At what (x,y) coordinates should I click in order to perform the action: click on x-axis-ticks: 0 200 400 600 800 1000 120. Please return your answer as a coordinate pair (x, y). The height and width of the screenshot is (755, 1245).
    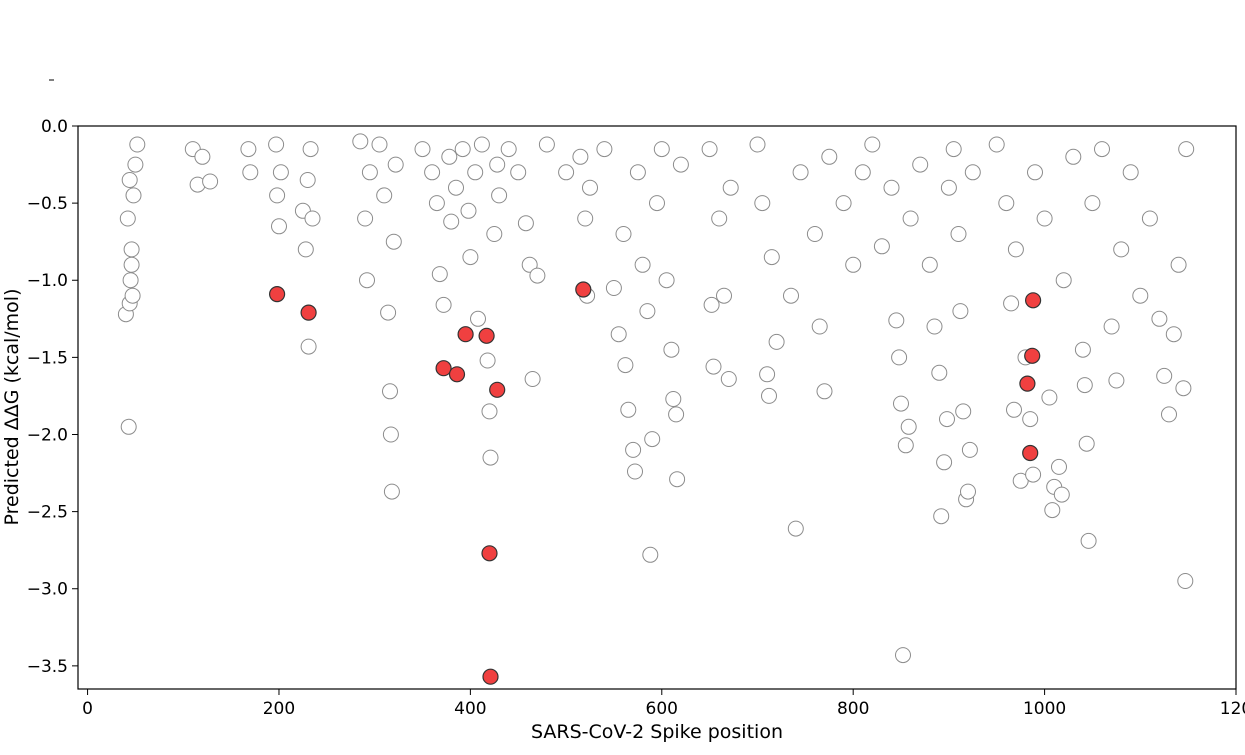
    Looking at the image, I should click on (663, 704).